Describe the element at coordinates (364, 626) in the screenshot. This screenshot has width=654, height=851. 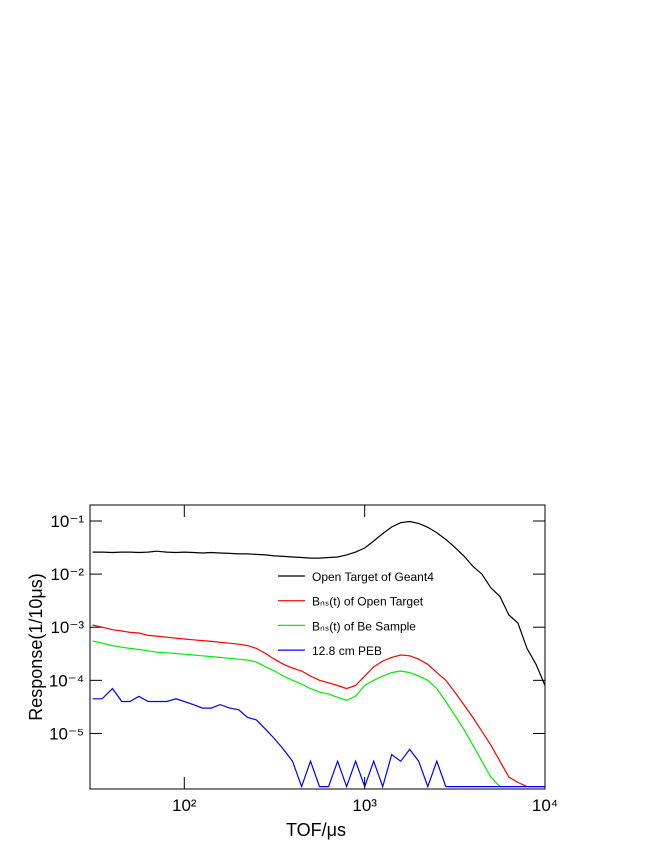
I see `legend-label: Bₙₛ(t) of Be Sample` at that location.